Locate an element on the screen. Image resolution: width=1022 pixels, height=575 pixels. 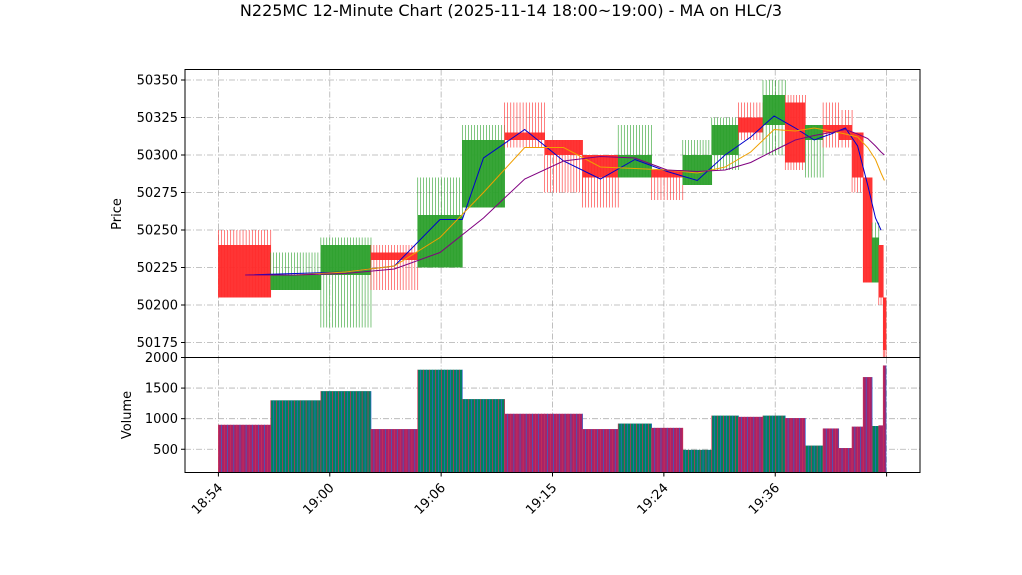
price-y-ticks: 50175 50200 50225 50250 50275 50300 50325 50350 is located at coordinates (161, 212).